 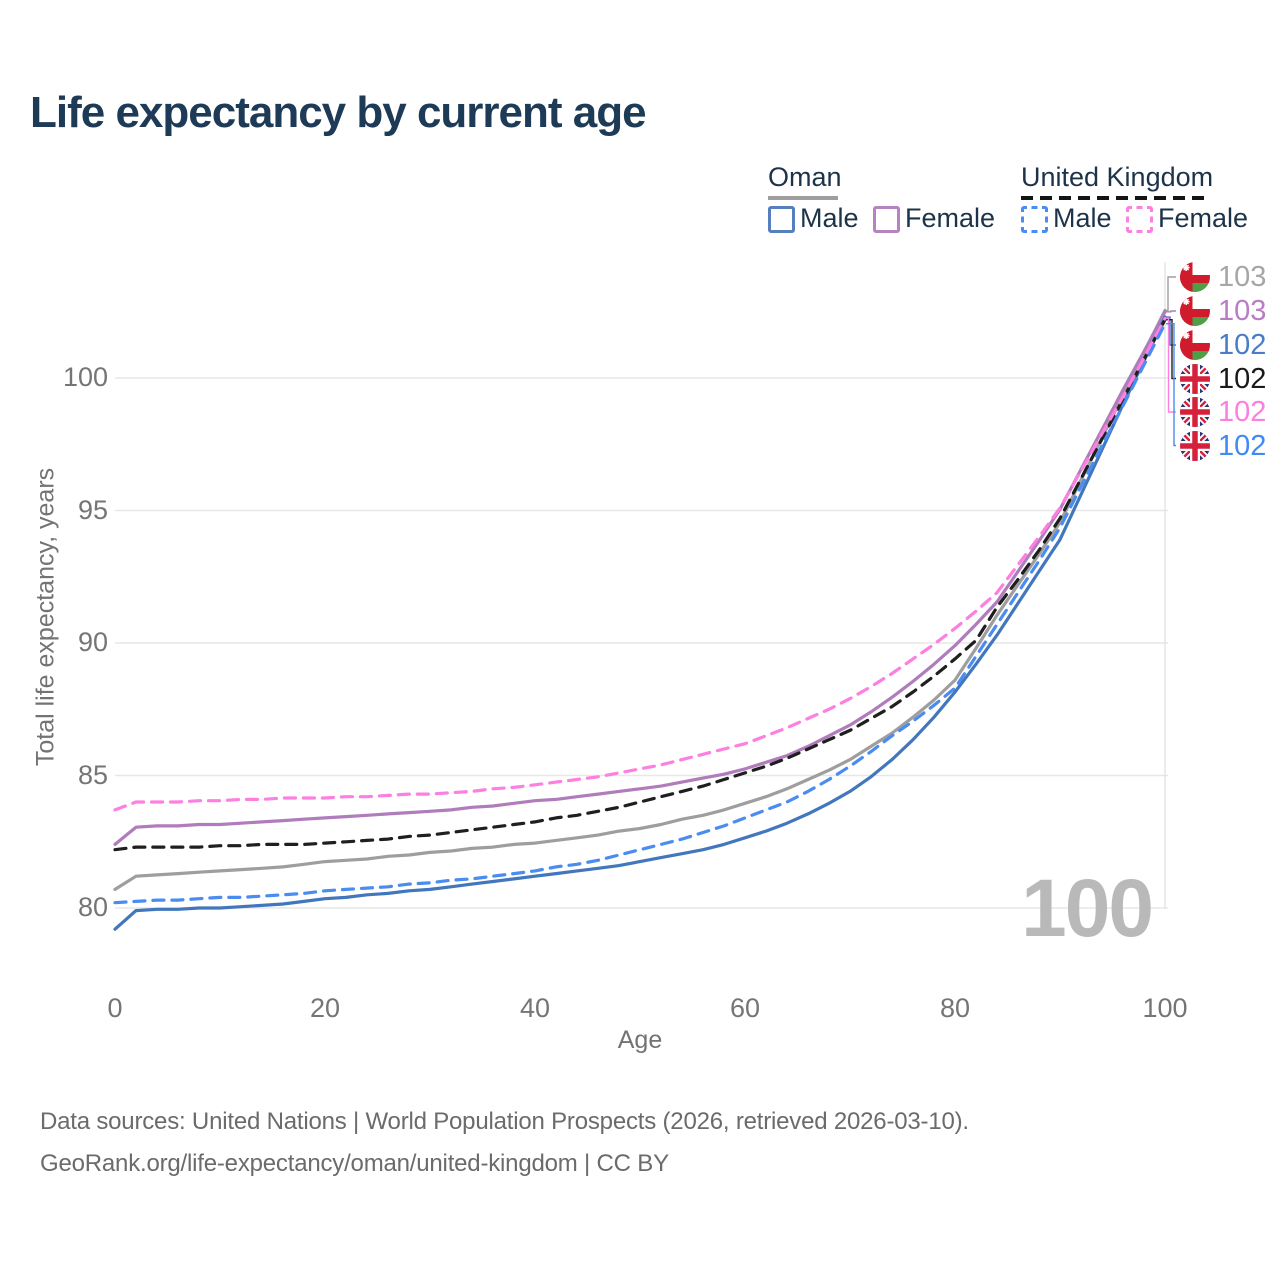 I want to click on y-tick-label-100: 100, so click(x=85, y=376).